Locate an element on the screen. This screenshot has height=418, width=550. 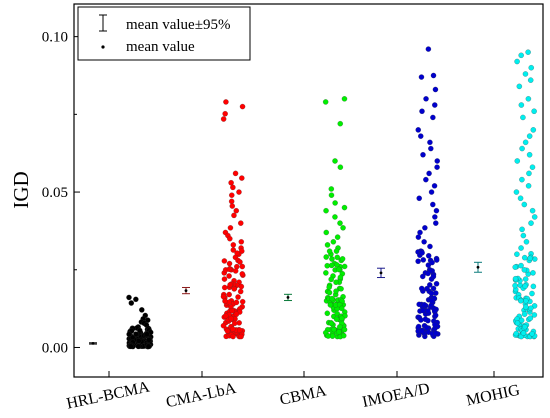
legend-dot-icon is located at coordinates (103, 47).